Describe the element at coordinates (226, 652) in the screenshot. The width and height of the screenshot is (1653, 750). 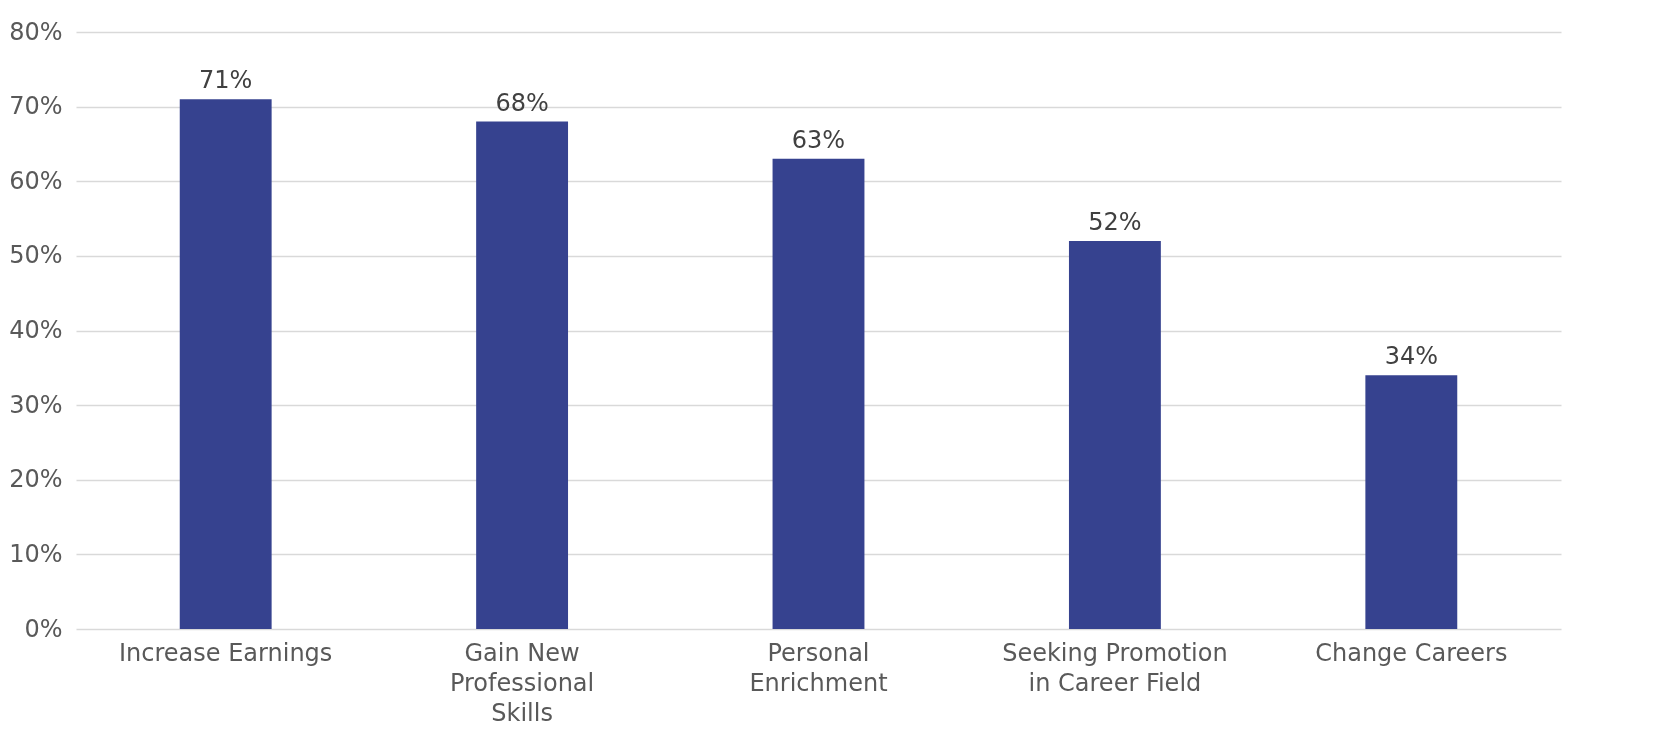
I see `x-tick-label: Increase Earnings` at that location.